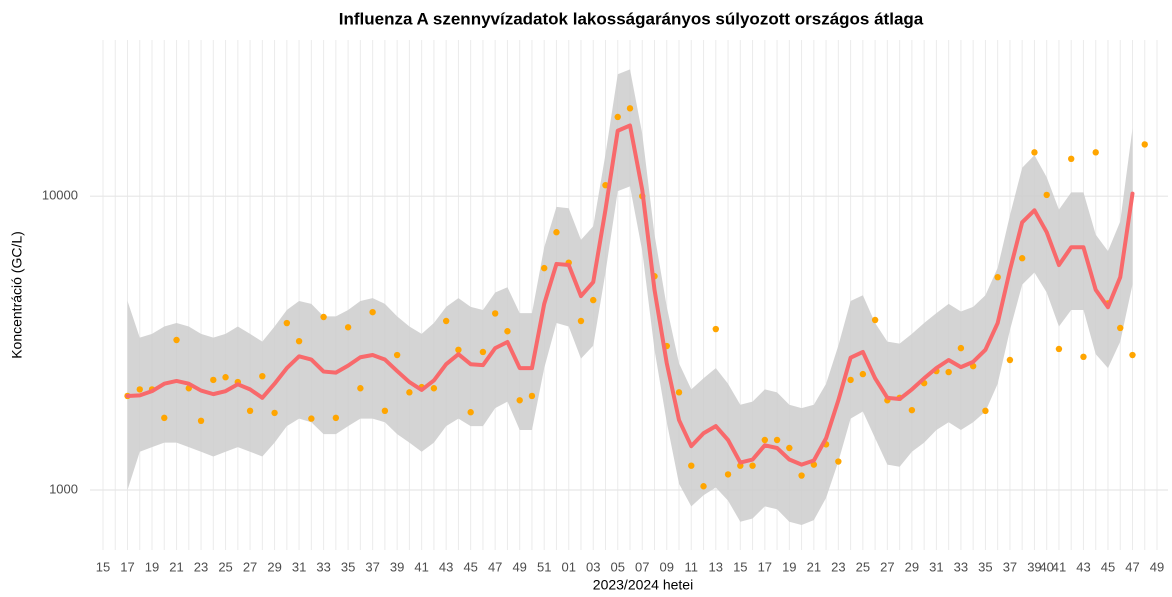 The height and width of the screenshot is (597, 1172). Describe the element at coordinates (323, 566) in the screenshot. I see `x-tick-label: 33` at that location.